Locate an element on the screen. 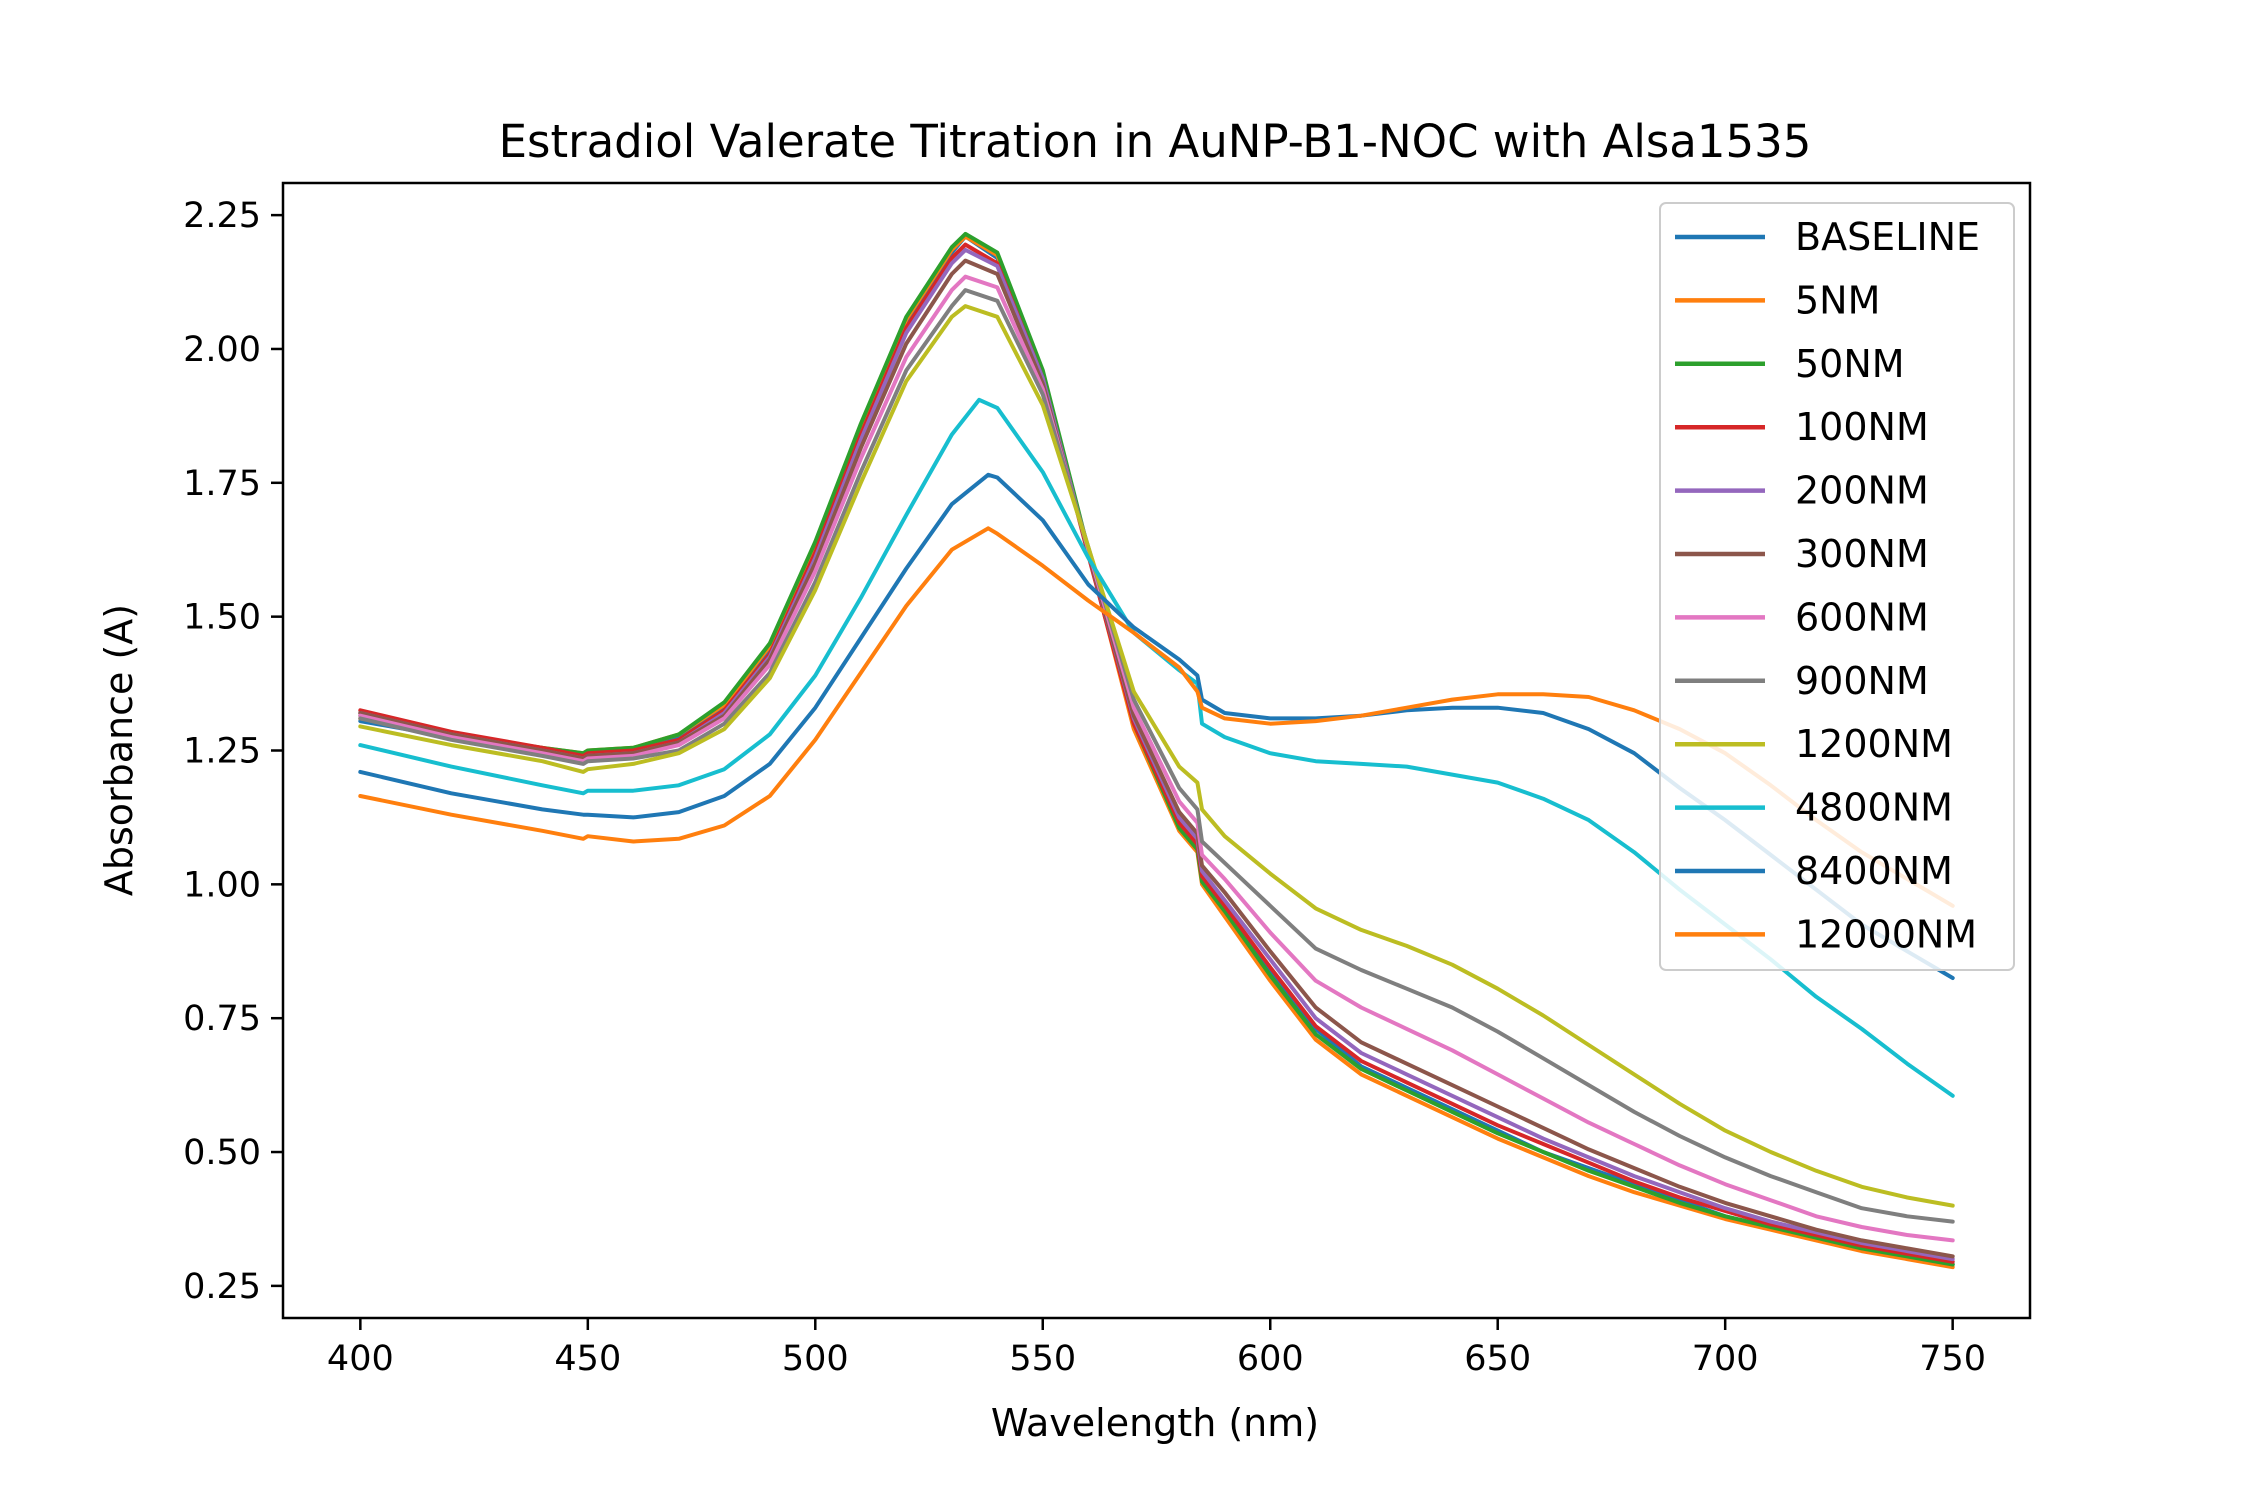 The image size is (2250, 1505). y-tick-label: 1.25 is located at coordinates (222, 752).